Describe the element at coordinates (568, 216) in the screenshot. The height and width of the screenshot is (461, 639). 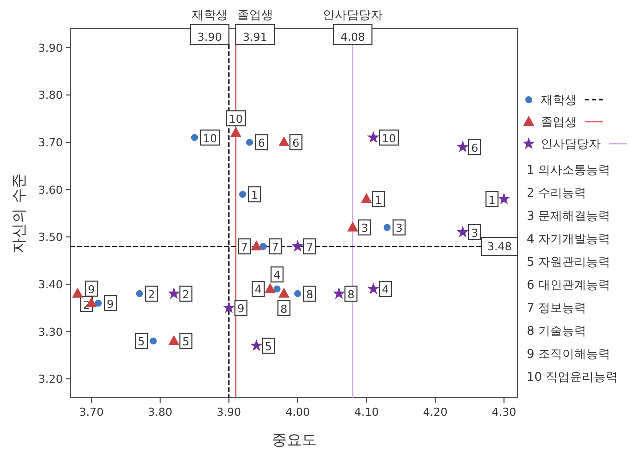
I see `text: 3 문제해결능력` at that location.